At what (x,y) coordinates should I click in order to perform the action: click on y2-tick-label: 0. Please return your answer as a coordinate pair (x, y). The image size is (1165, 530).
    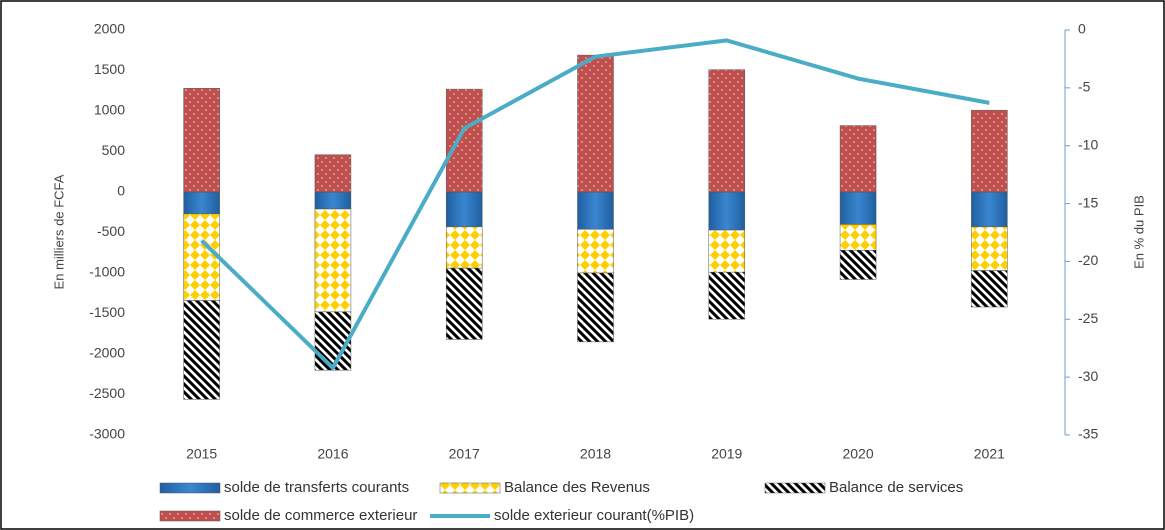
    Looking at the image, I should click on (1082, 29).